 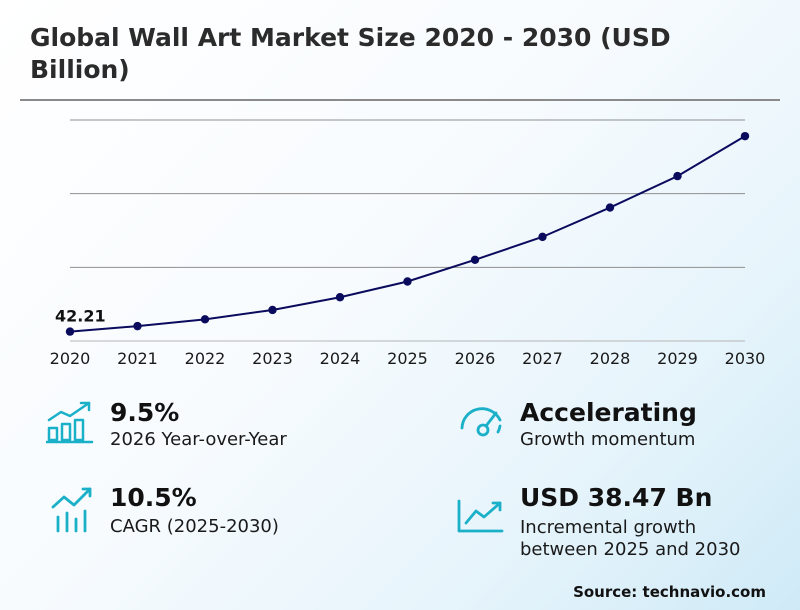 What do you see at coordinates (80, 316) in the screenshot?
I see `data-label: 42.21` at bounding box center [80, 316].